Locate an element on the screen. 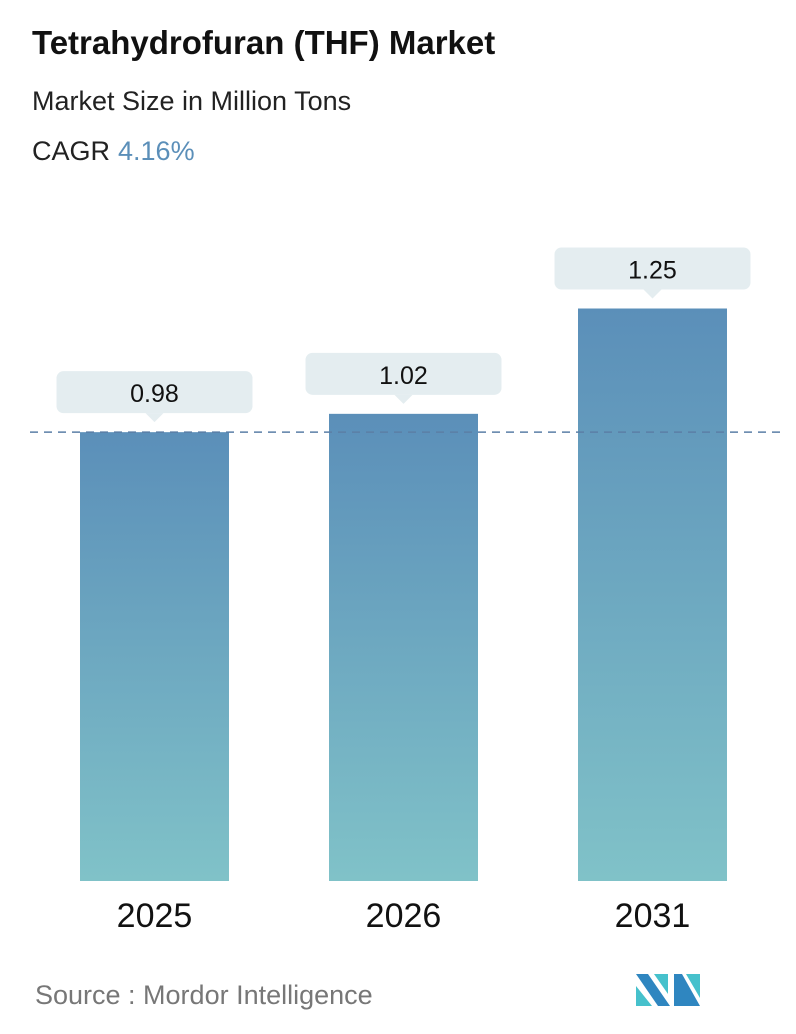 This screenshot has height=1034, width=796. bar-2031 is located at coordinates (652, 594).